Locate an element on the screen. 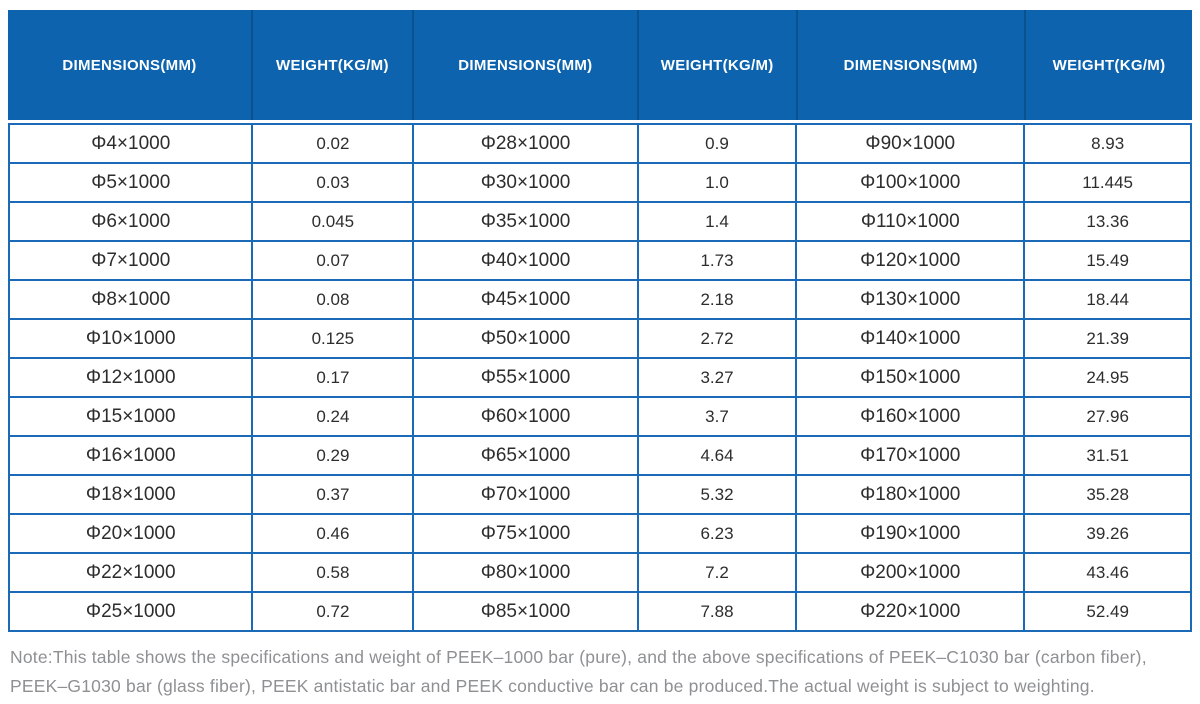 Image resolution: width=1200 pixels, height=704 pixels. weight-cell: 2.72 is located at coordinates (717, 338).